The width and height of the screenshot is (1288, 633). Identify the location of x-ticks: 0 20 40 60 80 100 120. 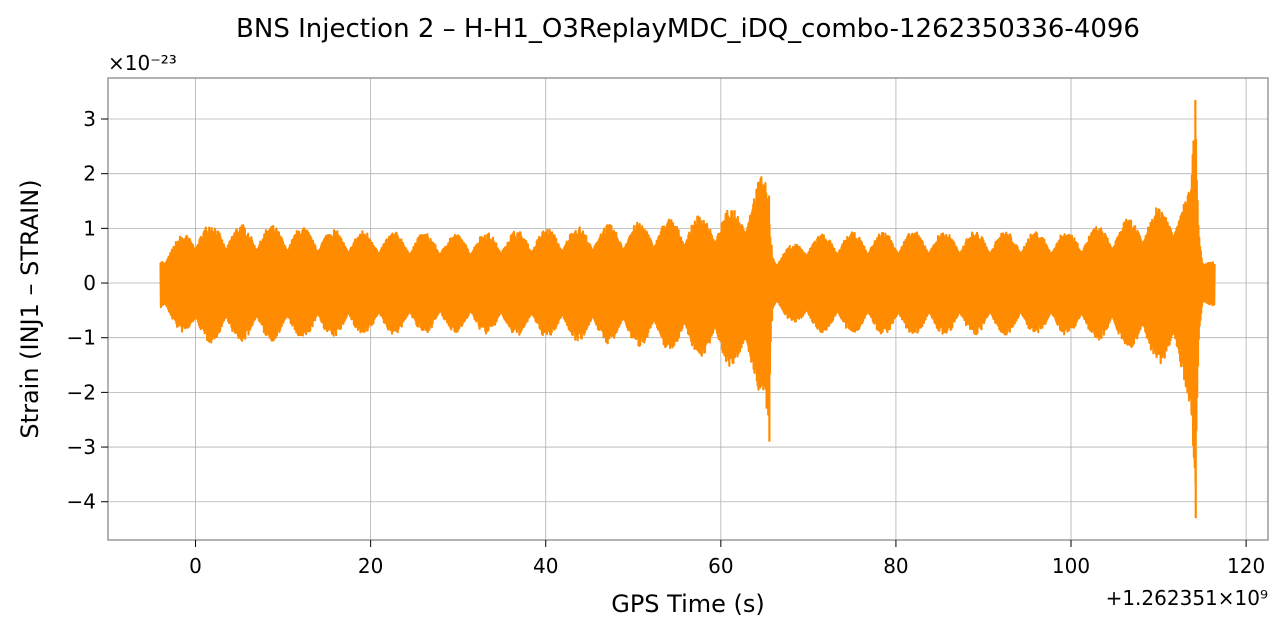
(727, 559).